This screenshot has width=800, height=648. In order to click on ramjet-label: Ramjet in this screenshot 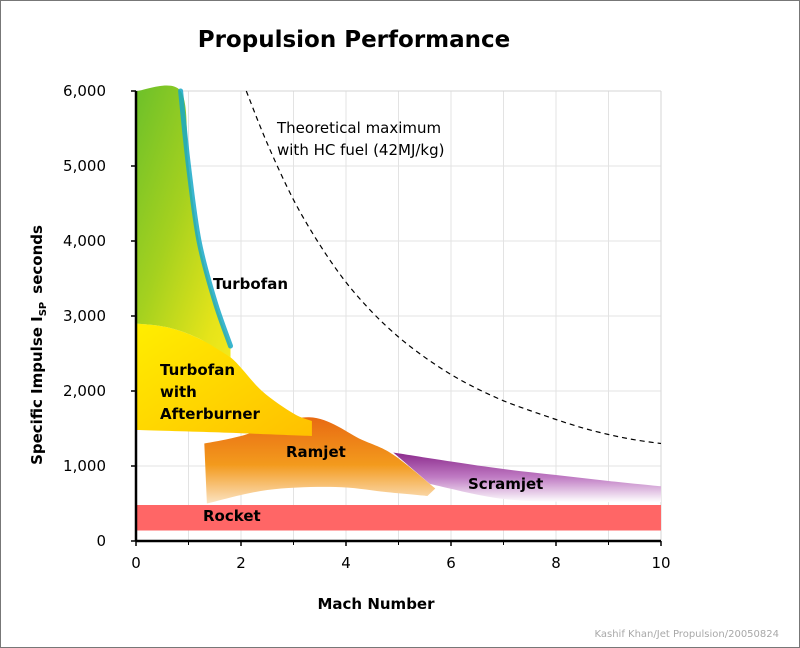, I will do `click(316, 452)`.